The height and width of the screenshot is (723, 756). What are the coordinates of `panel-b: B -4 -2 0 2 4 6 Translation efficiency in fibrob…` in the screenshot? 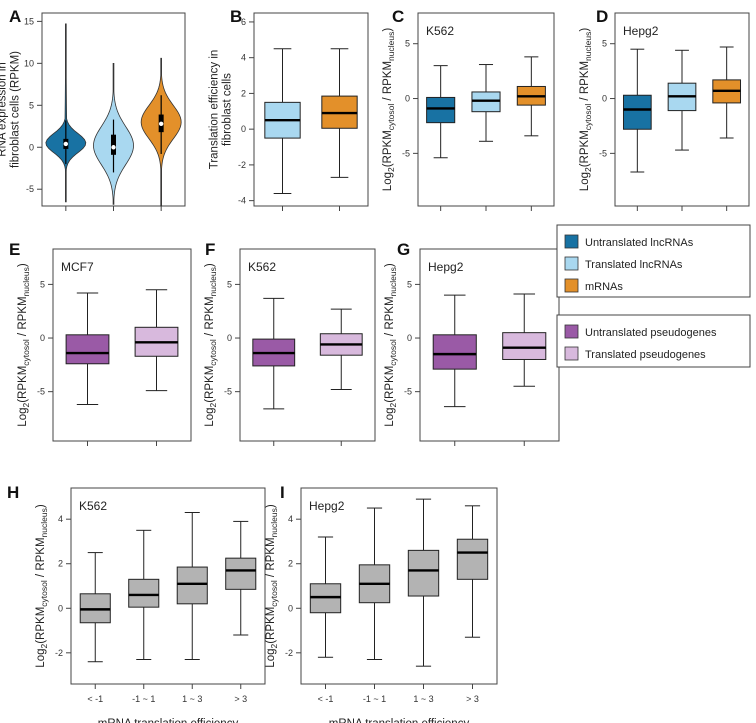 It's located at (289, 109).